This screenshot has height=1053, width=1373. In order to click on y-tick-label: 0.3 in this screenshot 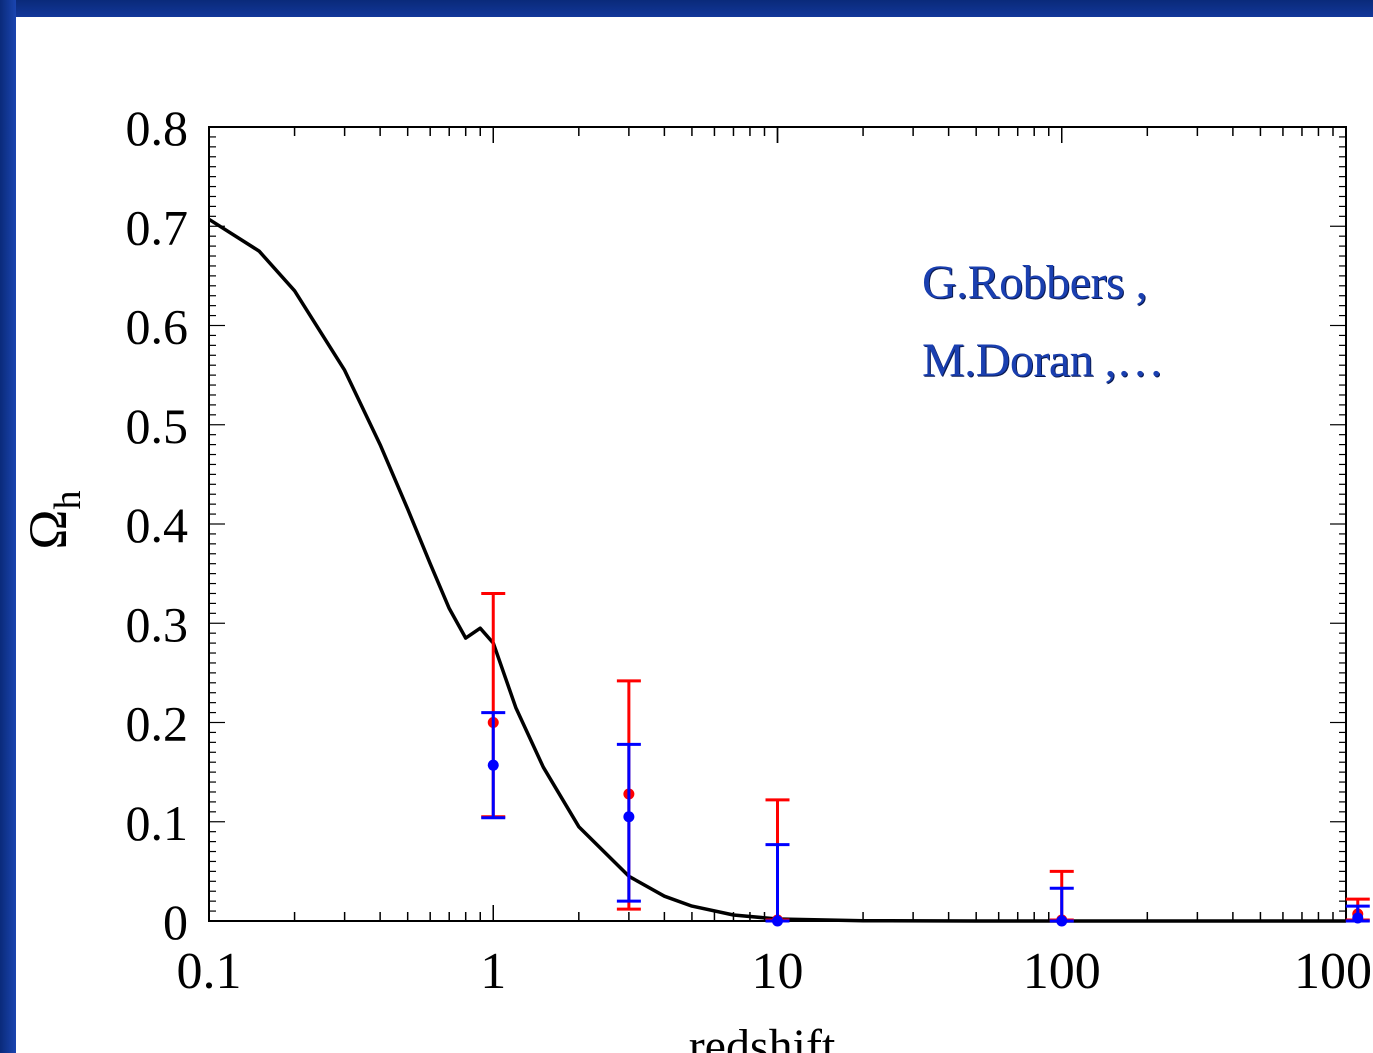, I will do `click(157, 624)`.